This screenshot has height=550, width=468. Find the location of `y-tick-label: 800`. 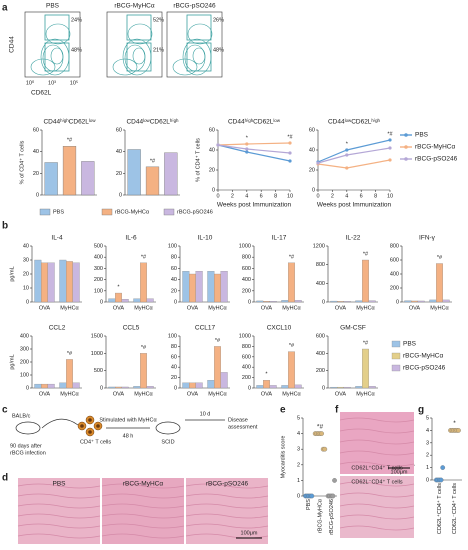

y-tick-label: 800 is located at coordinates (394, 246).